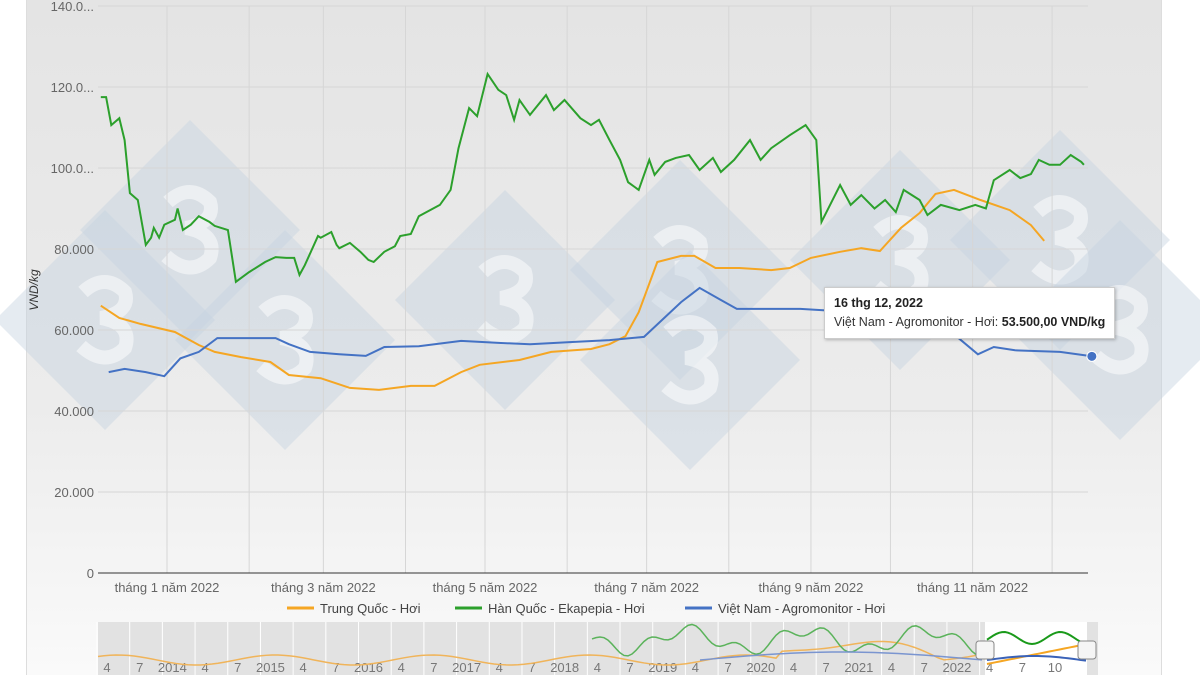 Image resolution: width=1200 pixels, height=675 pixels. What do you see at coordinates (323, 587) in the screenshot?
I see `x-tick-label: tháng 3 năm 2022` at bounding box center [323, 587].